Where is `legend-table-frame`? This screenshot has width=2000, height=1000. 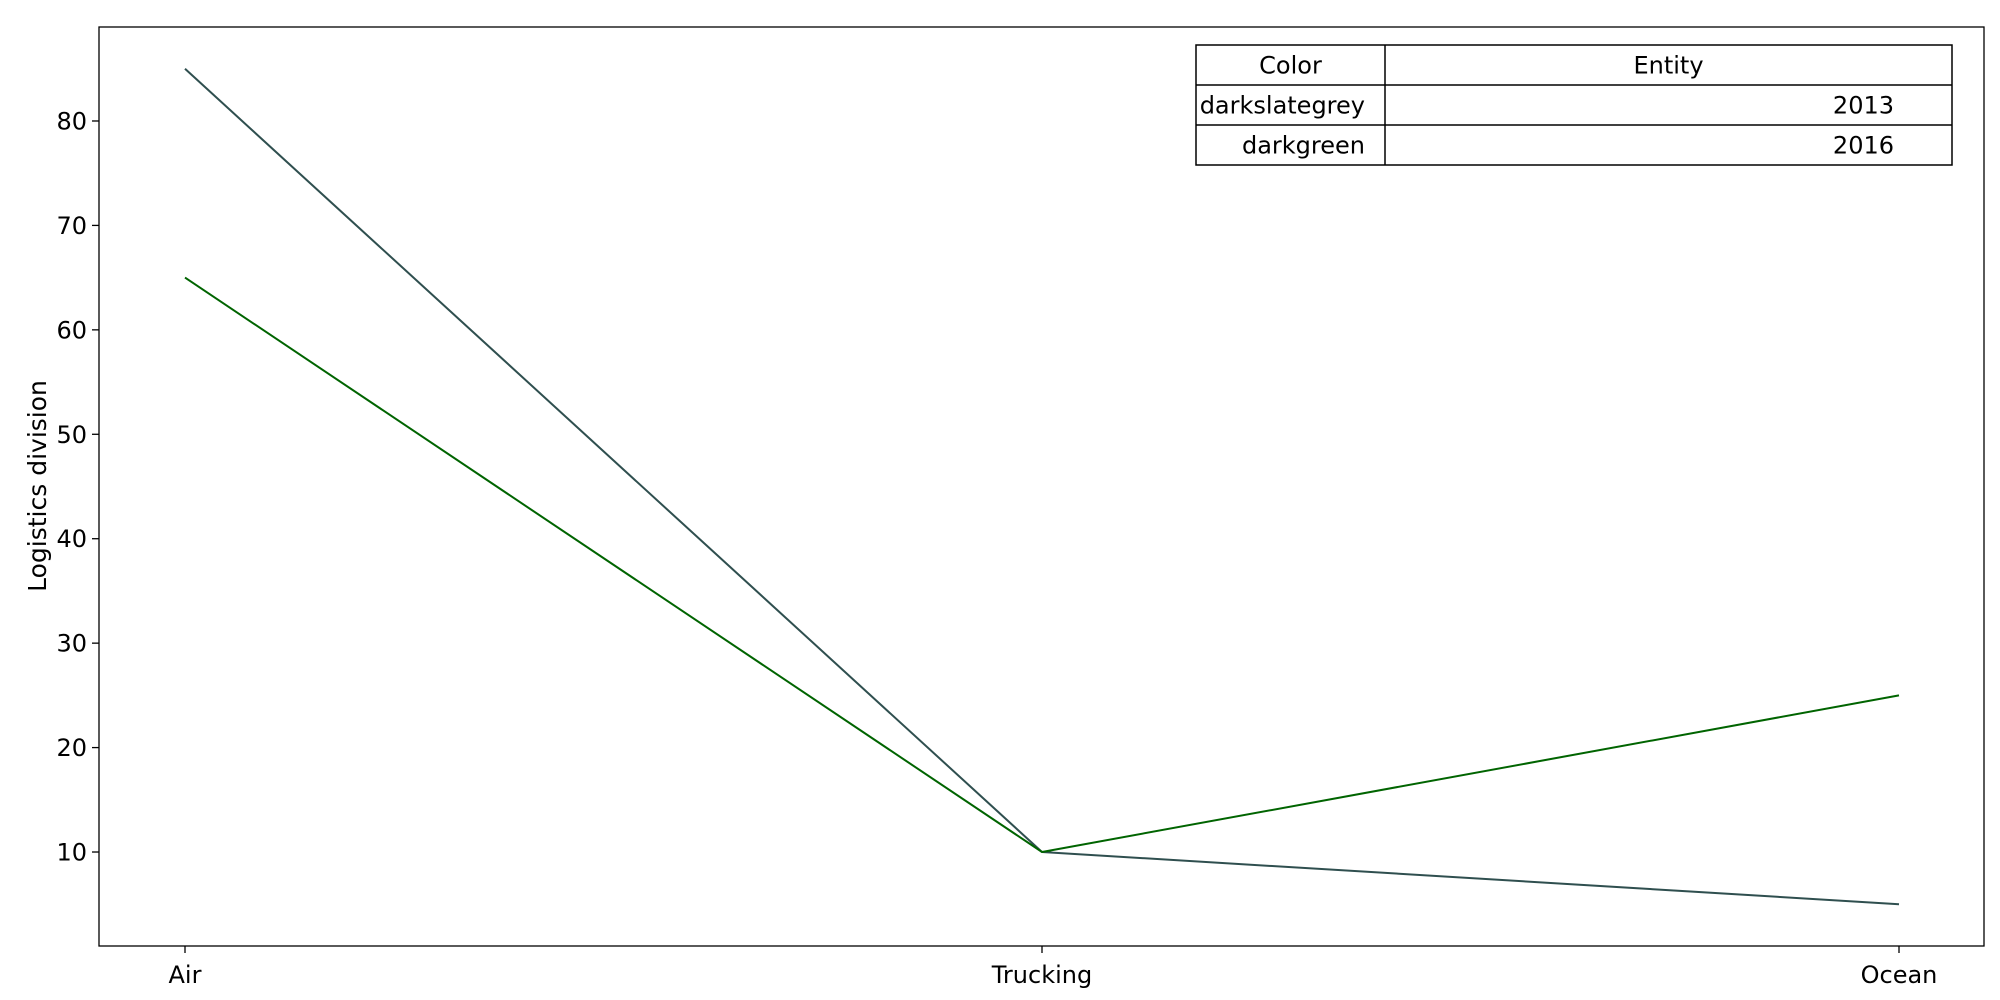 legend-table-frame is located at coordinates (1574, 105).